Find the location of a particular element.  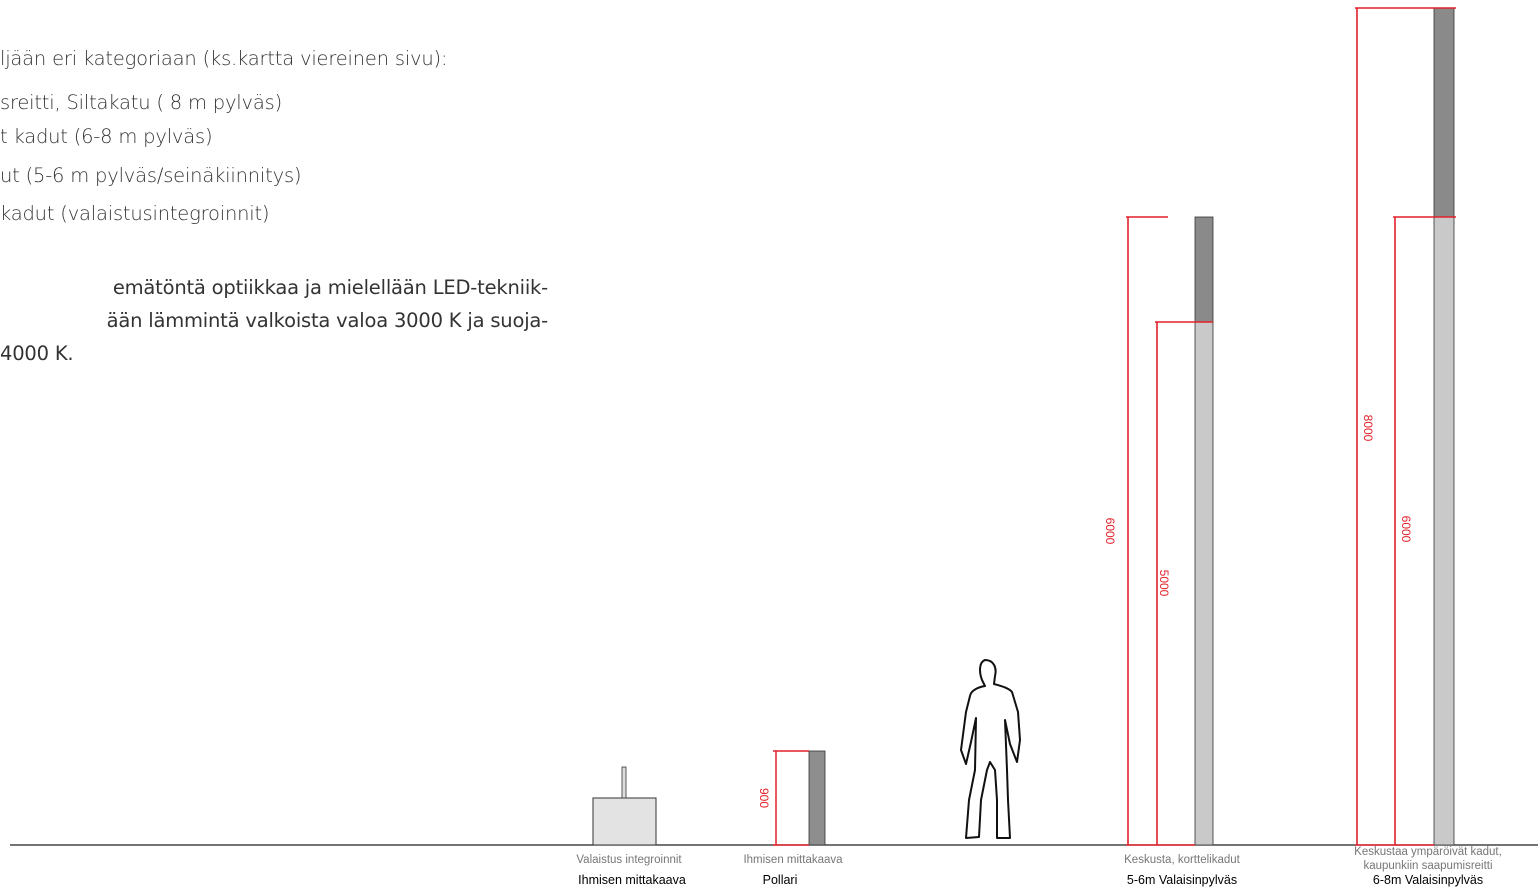

bollard-caption: Ihmisen mittakaava is located at coordinates (793, 860).